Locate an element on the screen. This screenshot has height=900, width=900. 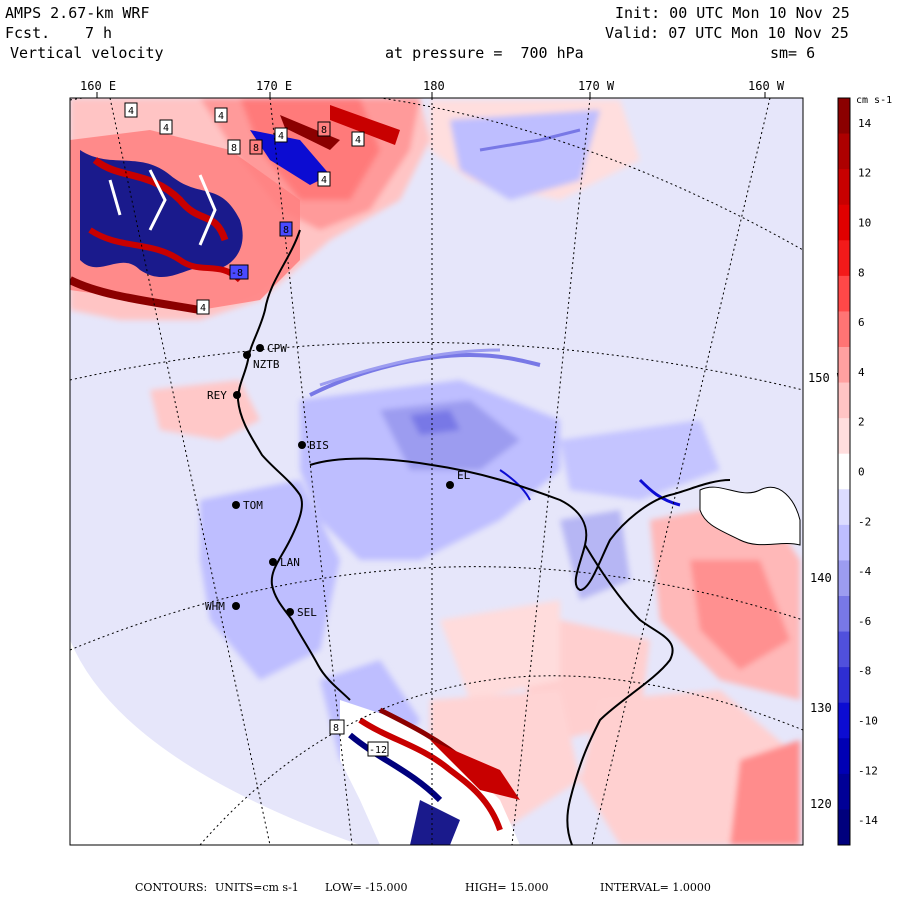
pressure-level: at pressure = 700 hPa is located at coordinates (484, 53).